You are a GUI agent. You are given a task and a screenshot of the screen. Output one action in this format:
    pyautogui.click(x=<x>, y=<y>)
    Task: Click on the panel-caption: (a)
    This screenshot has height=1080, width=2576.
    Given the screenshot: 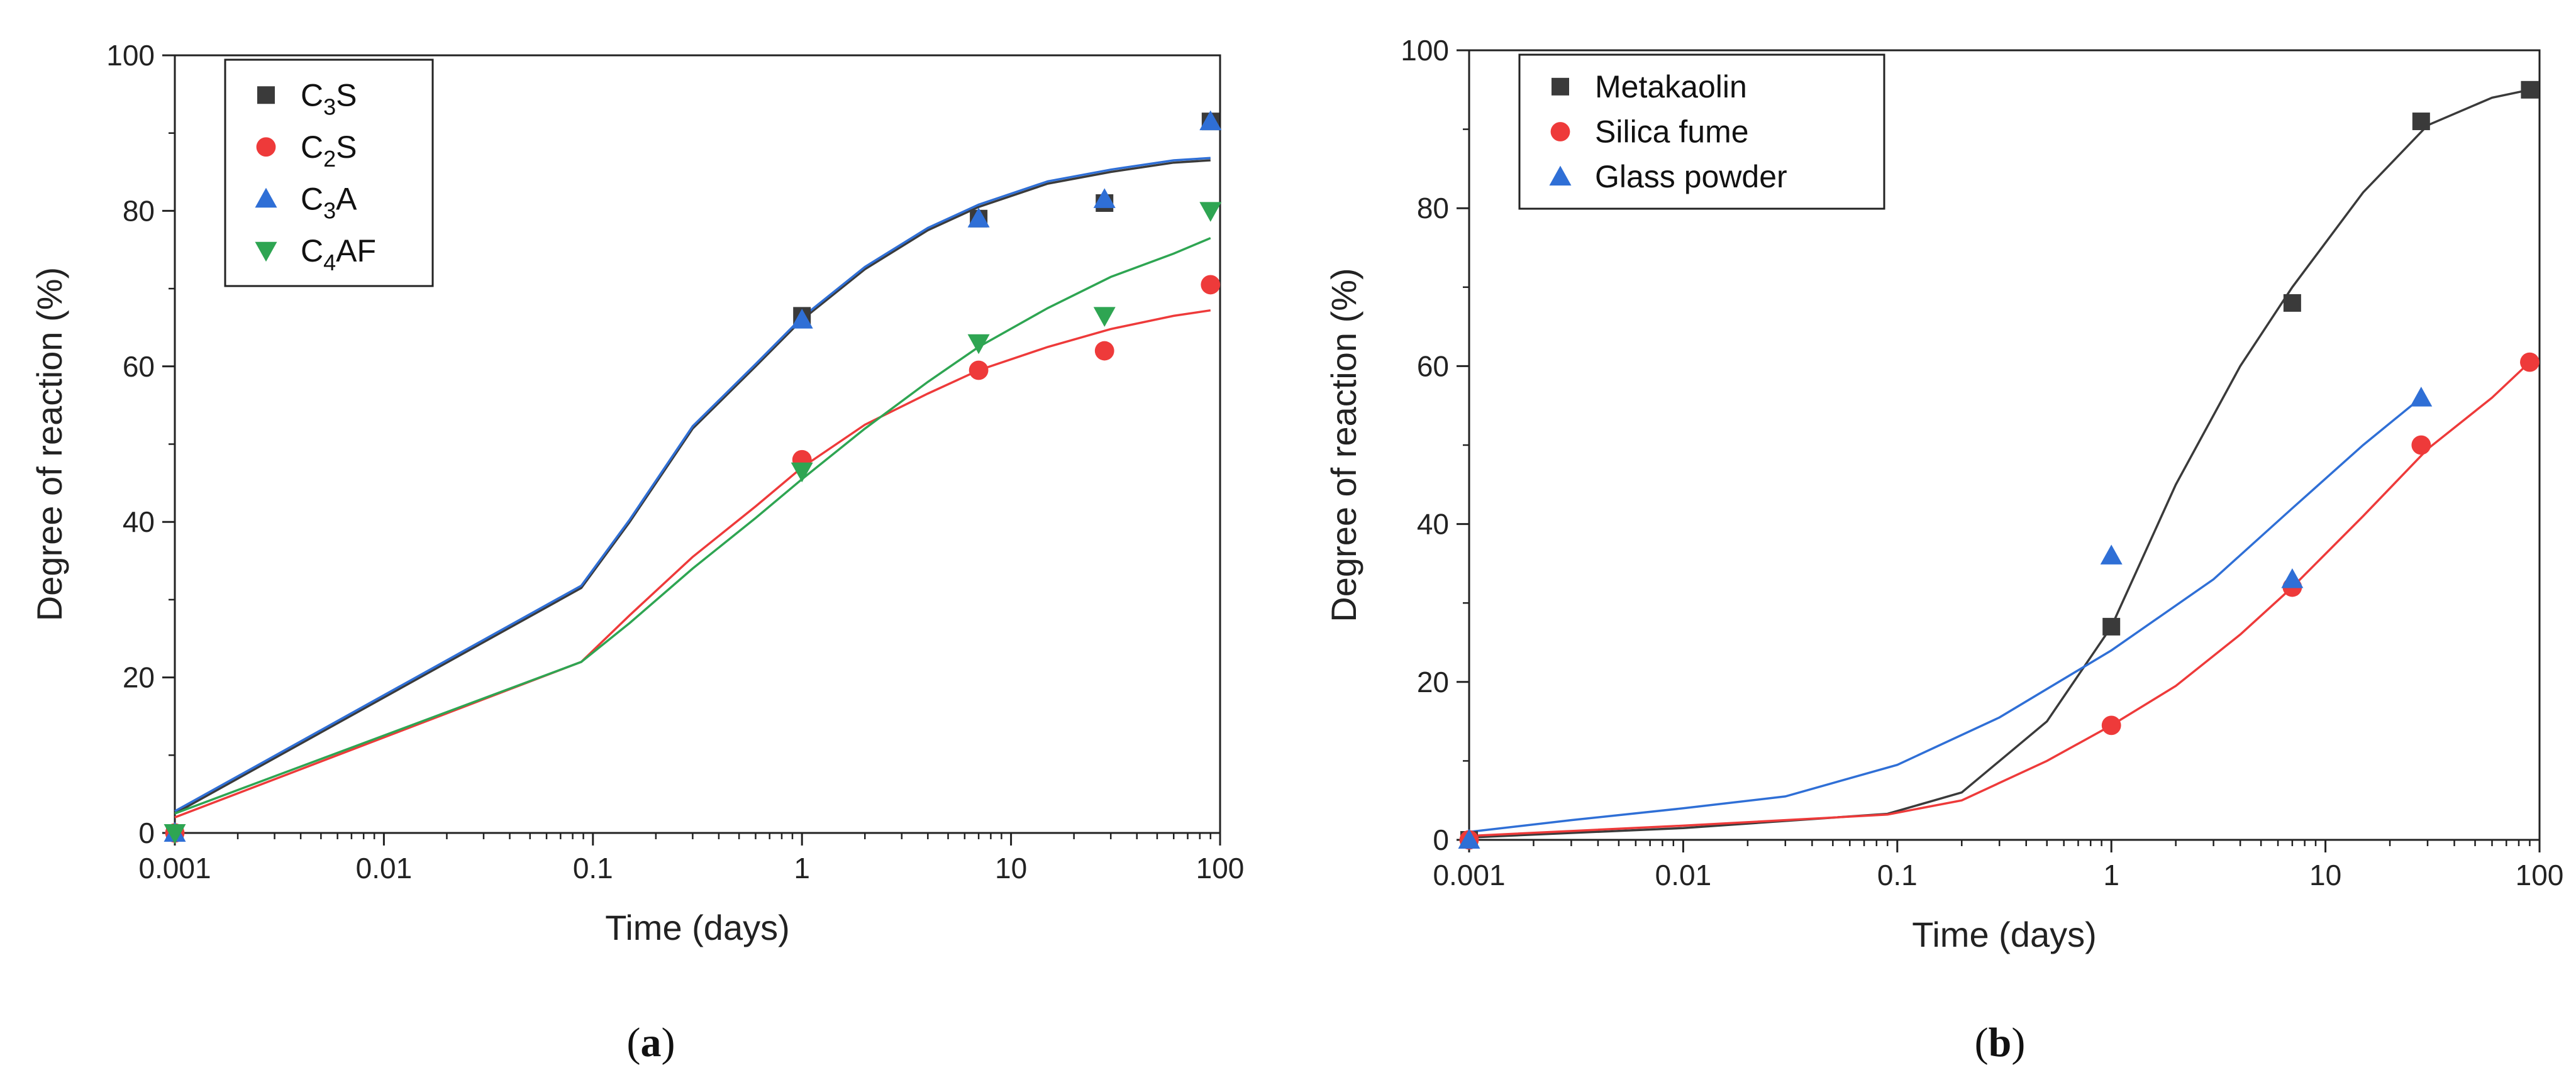 What is the action you would take?
    pyautogui.click(x=651, y=1043)
    